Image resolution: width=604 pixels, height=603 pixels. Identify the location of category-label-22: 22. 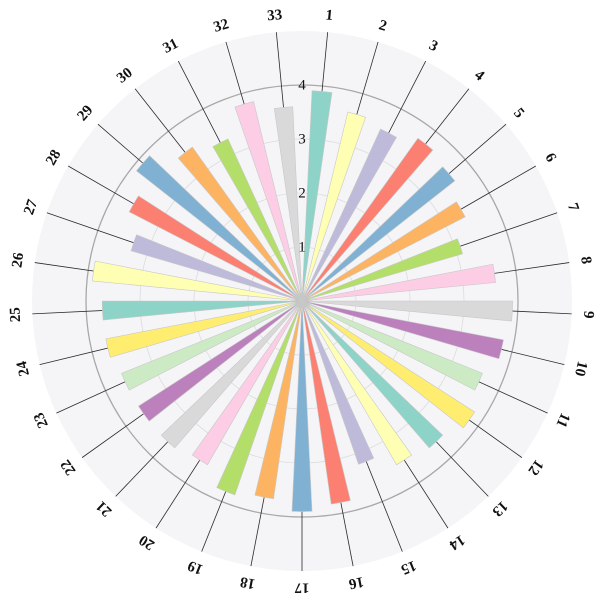
(69, 466).